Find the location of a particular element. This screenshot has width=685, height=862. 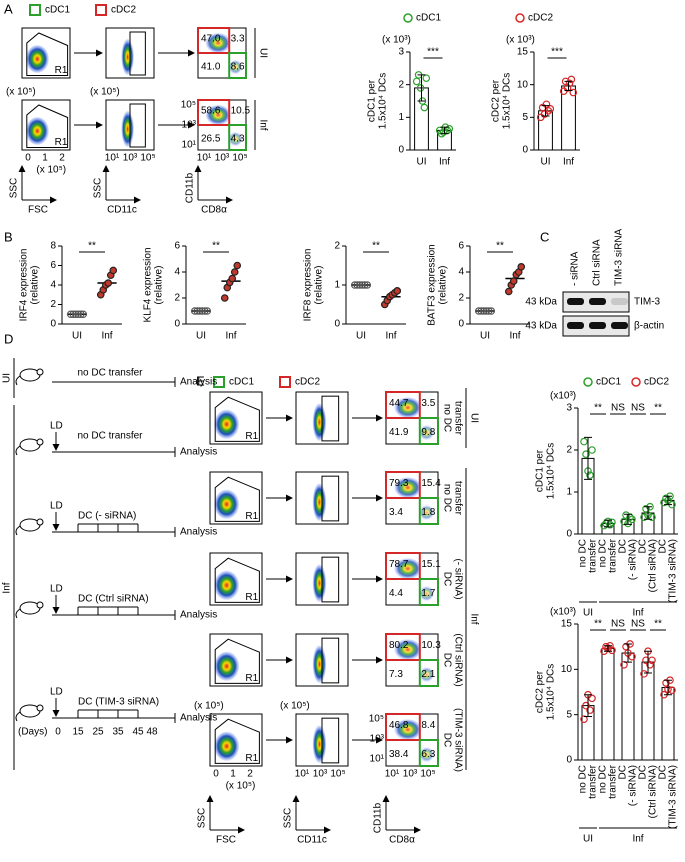

row-label: (- siRNA) is located at coordinates (457, 578).